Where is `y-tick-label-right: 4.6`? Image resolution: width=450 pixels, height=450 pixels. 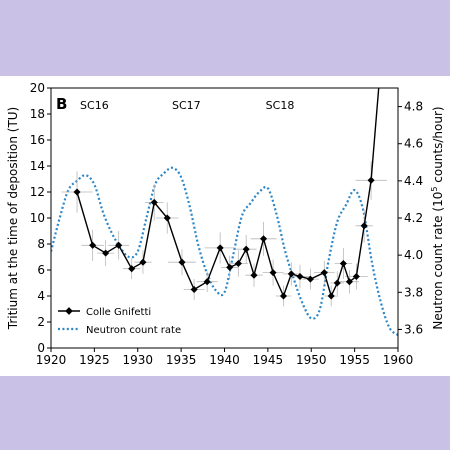 y-tick-label-right: 4.6 is located at coordinates (413, 144).